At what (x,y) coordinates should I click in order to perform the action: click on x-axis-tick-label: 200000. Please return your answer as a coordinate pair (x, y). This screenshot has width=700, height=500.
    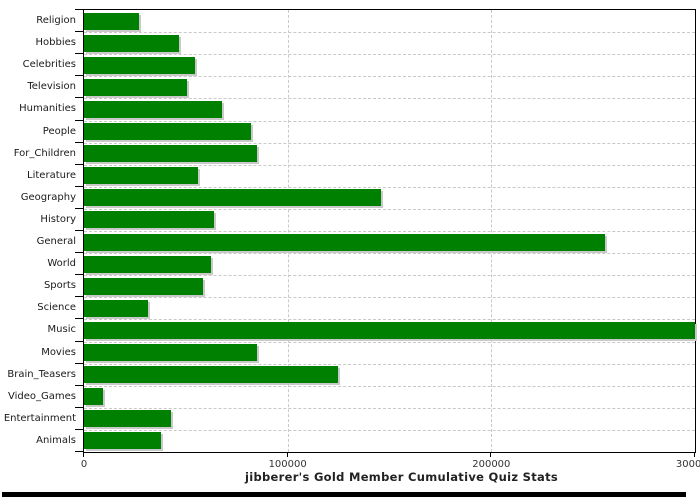
    Looking at the image, I should click on (491, 464).